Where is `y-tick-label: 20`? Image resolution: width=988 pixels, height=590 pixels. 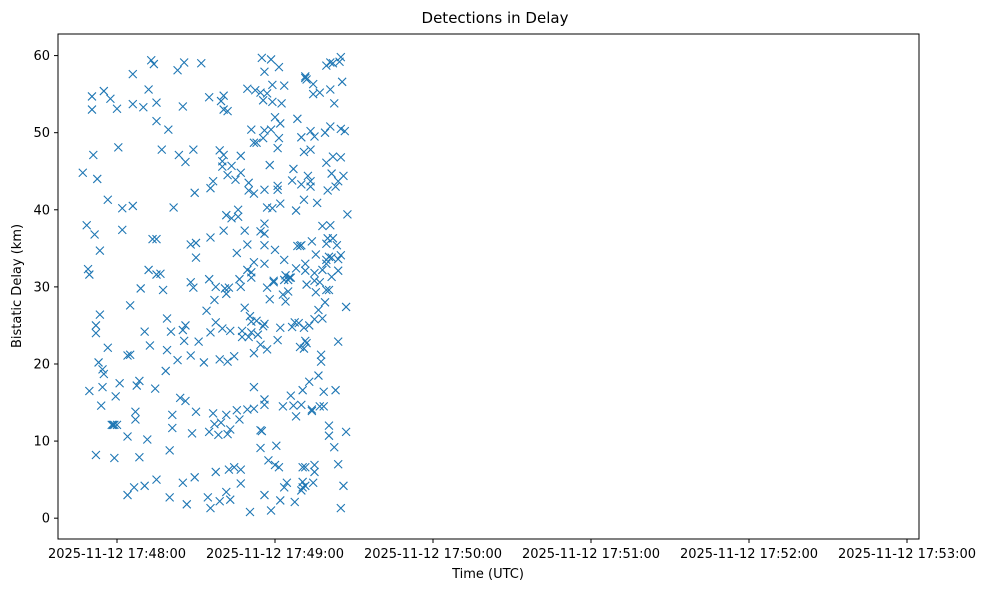 y-tick-label: 20 is located at coordinates (41, 364).